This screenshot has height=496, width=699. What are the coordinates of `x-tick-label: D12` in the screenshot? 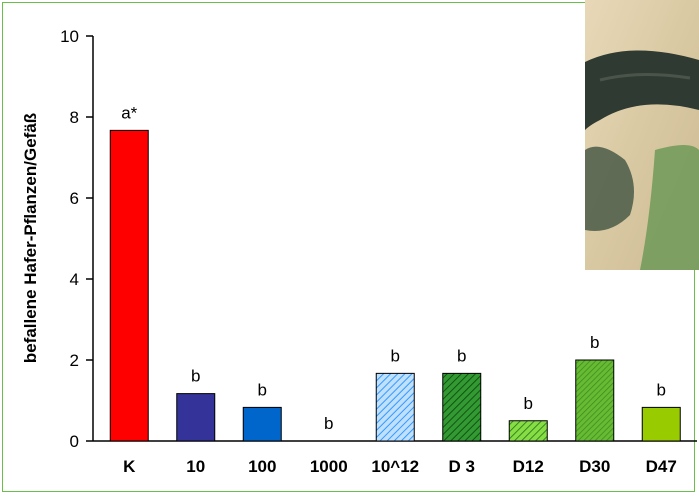 It's located at (528, 466).